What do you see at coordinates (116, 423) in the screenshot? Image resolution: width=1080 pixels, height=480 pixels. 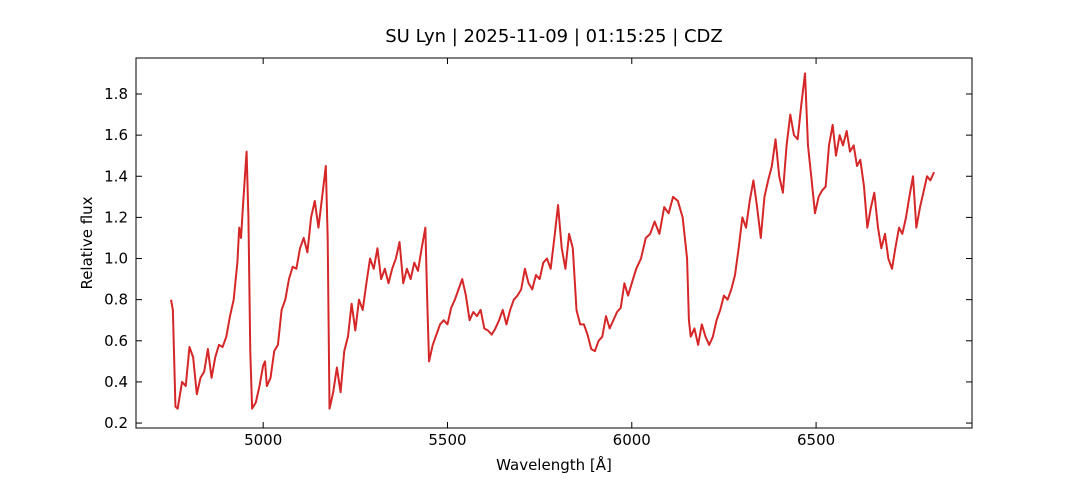 I see `y-tick-label: 0.2` at bounding box center [116, 423].